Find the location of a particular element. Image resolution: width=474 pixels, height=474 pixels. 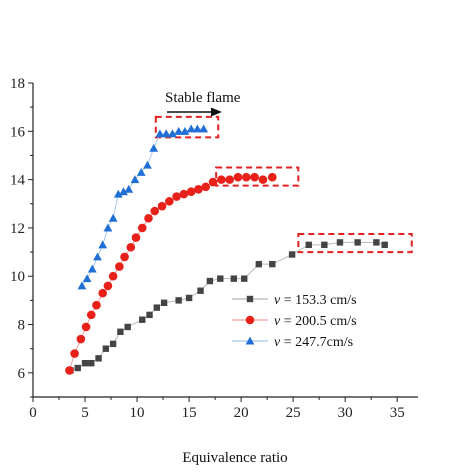

x-tick-label: 20 is located at coordinates (241, 413).